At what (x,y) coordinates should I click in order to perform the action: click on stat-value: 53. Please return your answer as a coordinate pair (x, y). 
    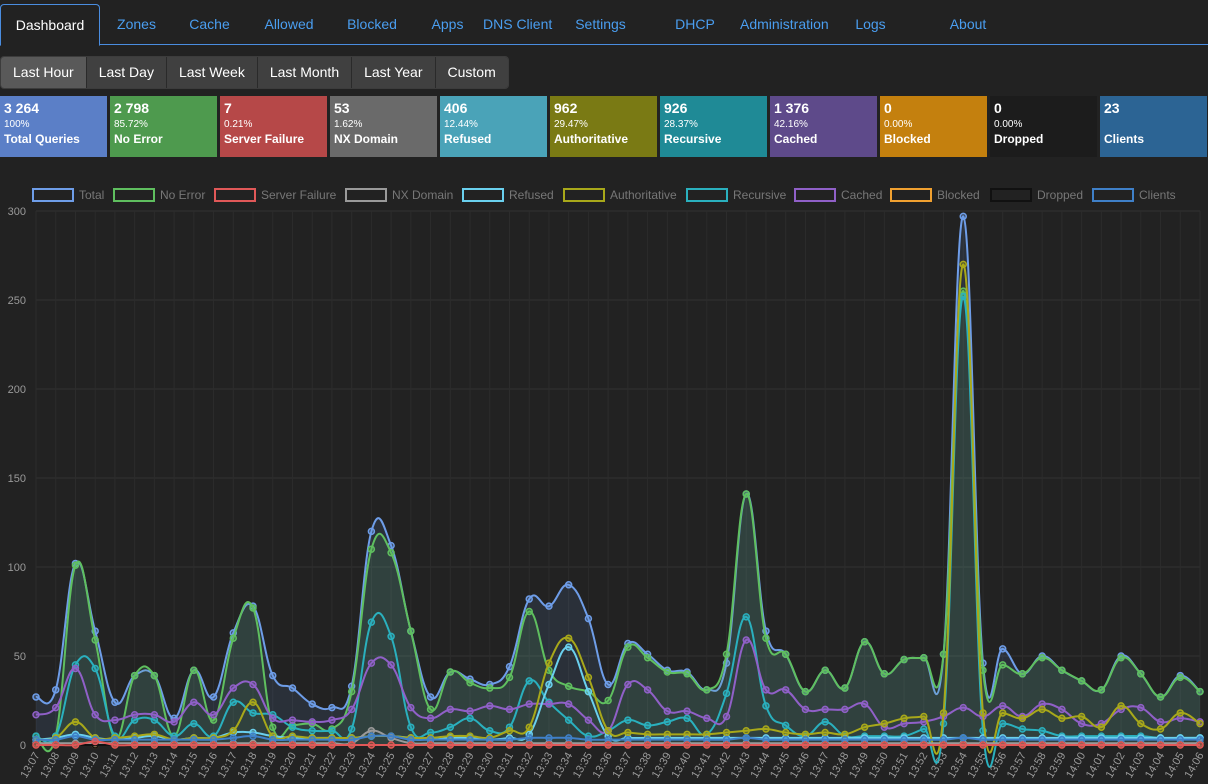
    Looking at the image, I should click on (342, 108).